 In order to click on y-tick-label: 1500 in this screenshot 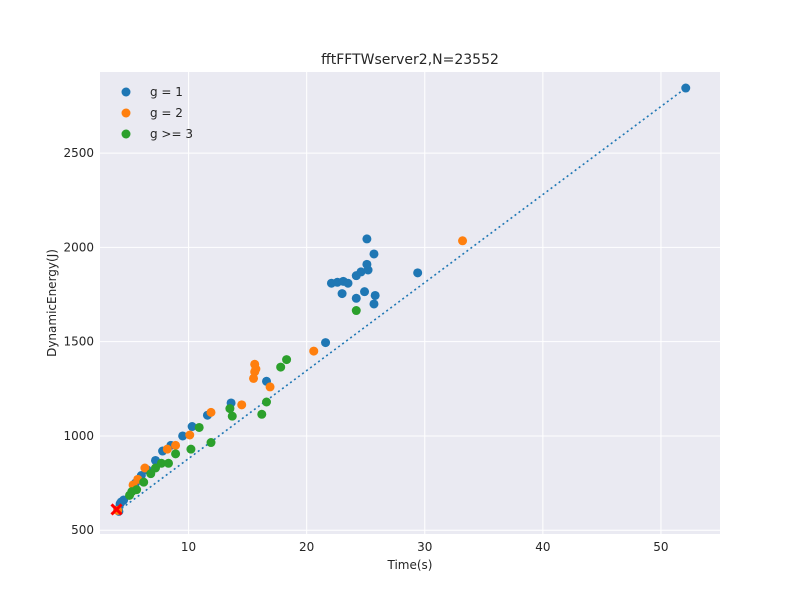, I will do `click(78, 342)`.